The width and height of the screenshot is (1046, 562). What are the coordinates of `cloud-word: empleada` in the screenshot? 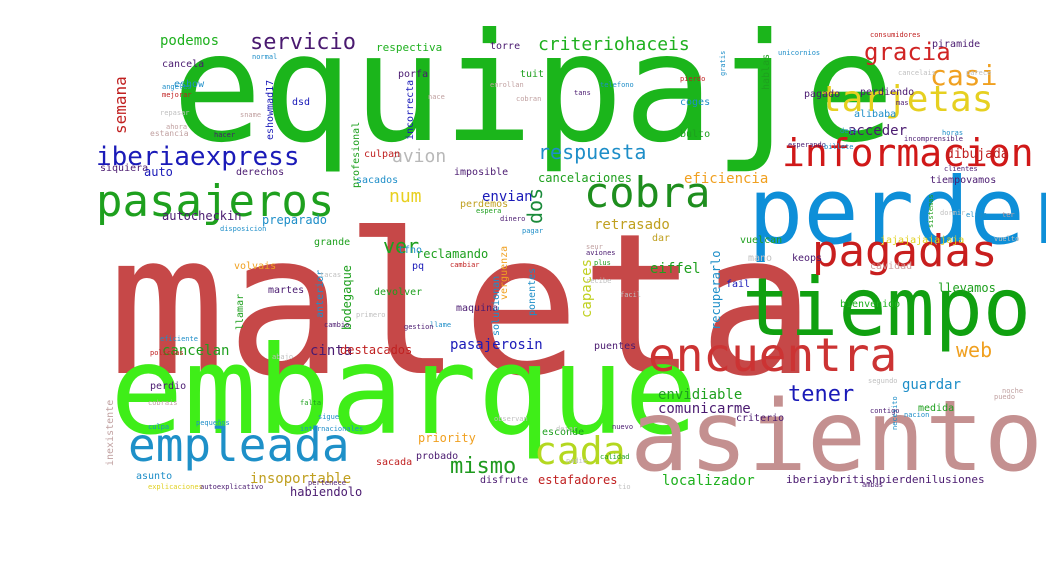 It's located at (239, 445).